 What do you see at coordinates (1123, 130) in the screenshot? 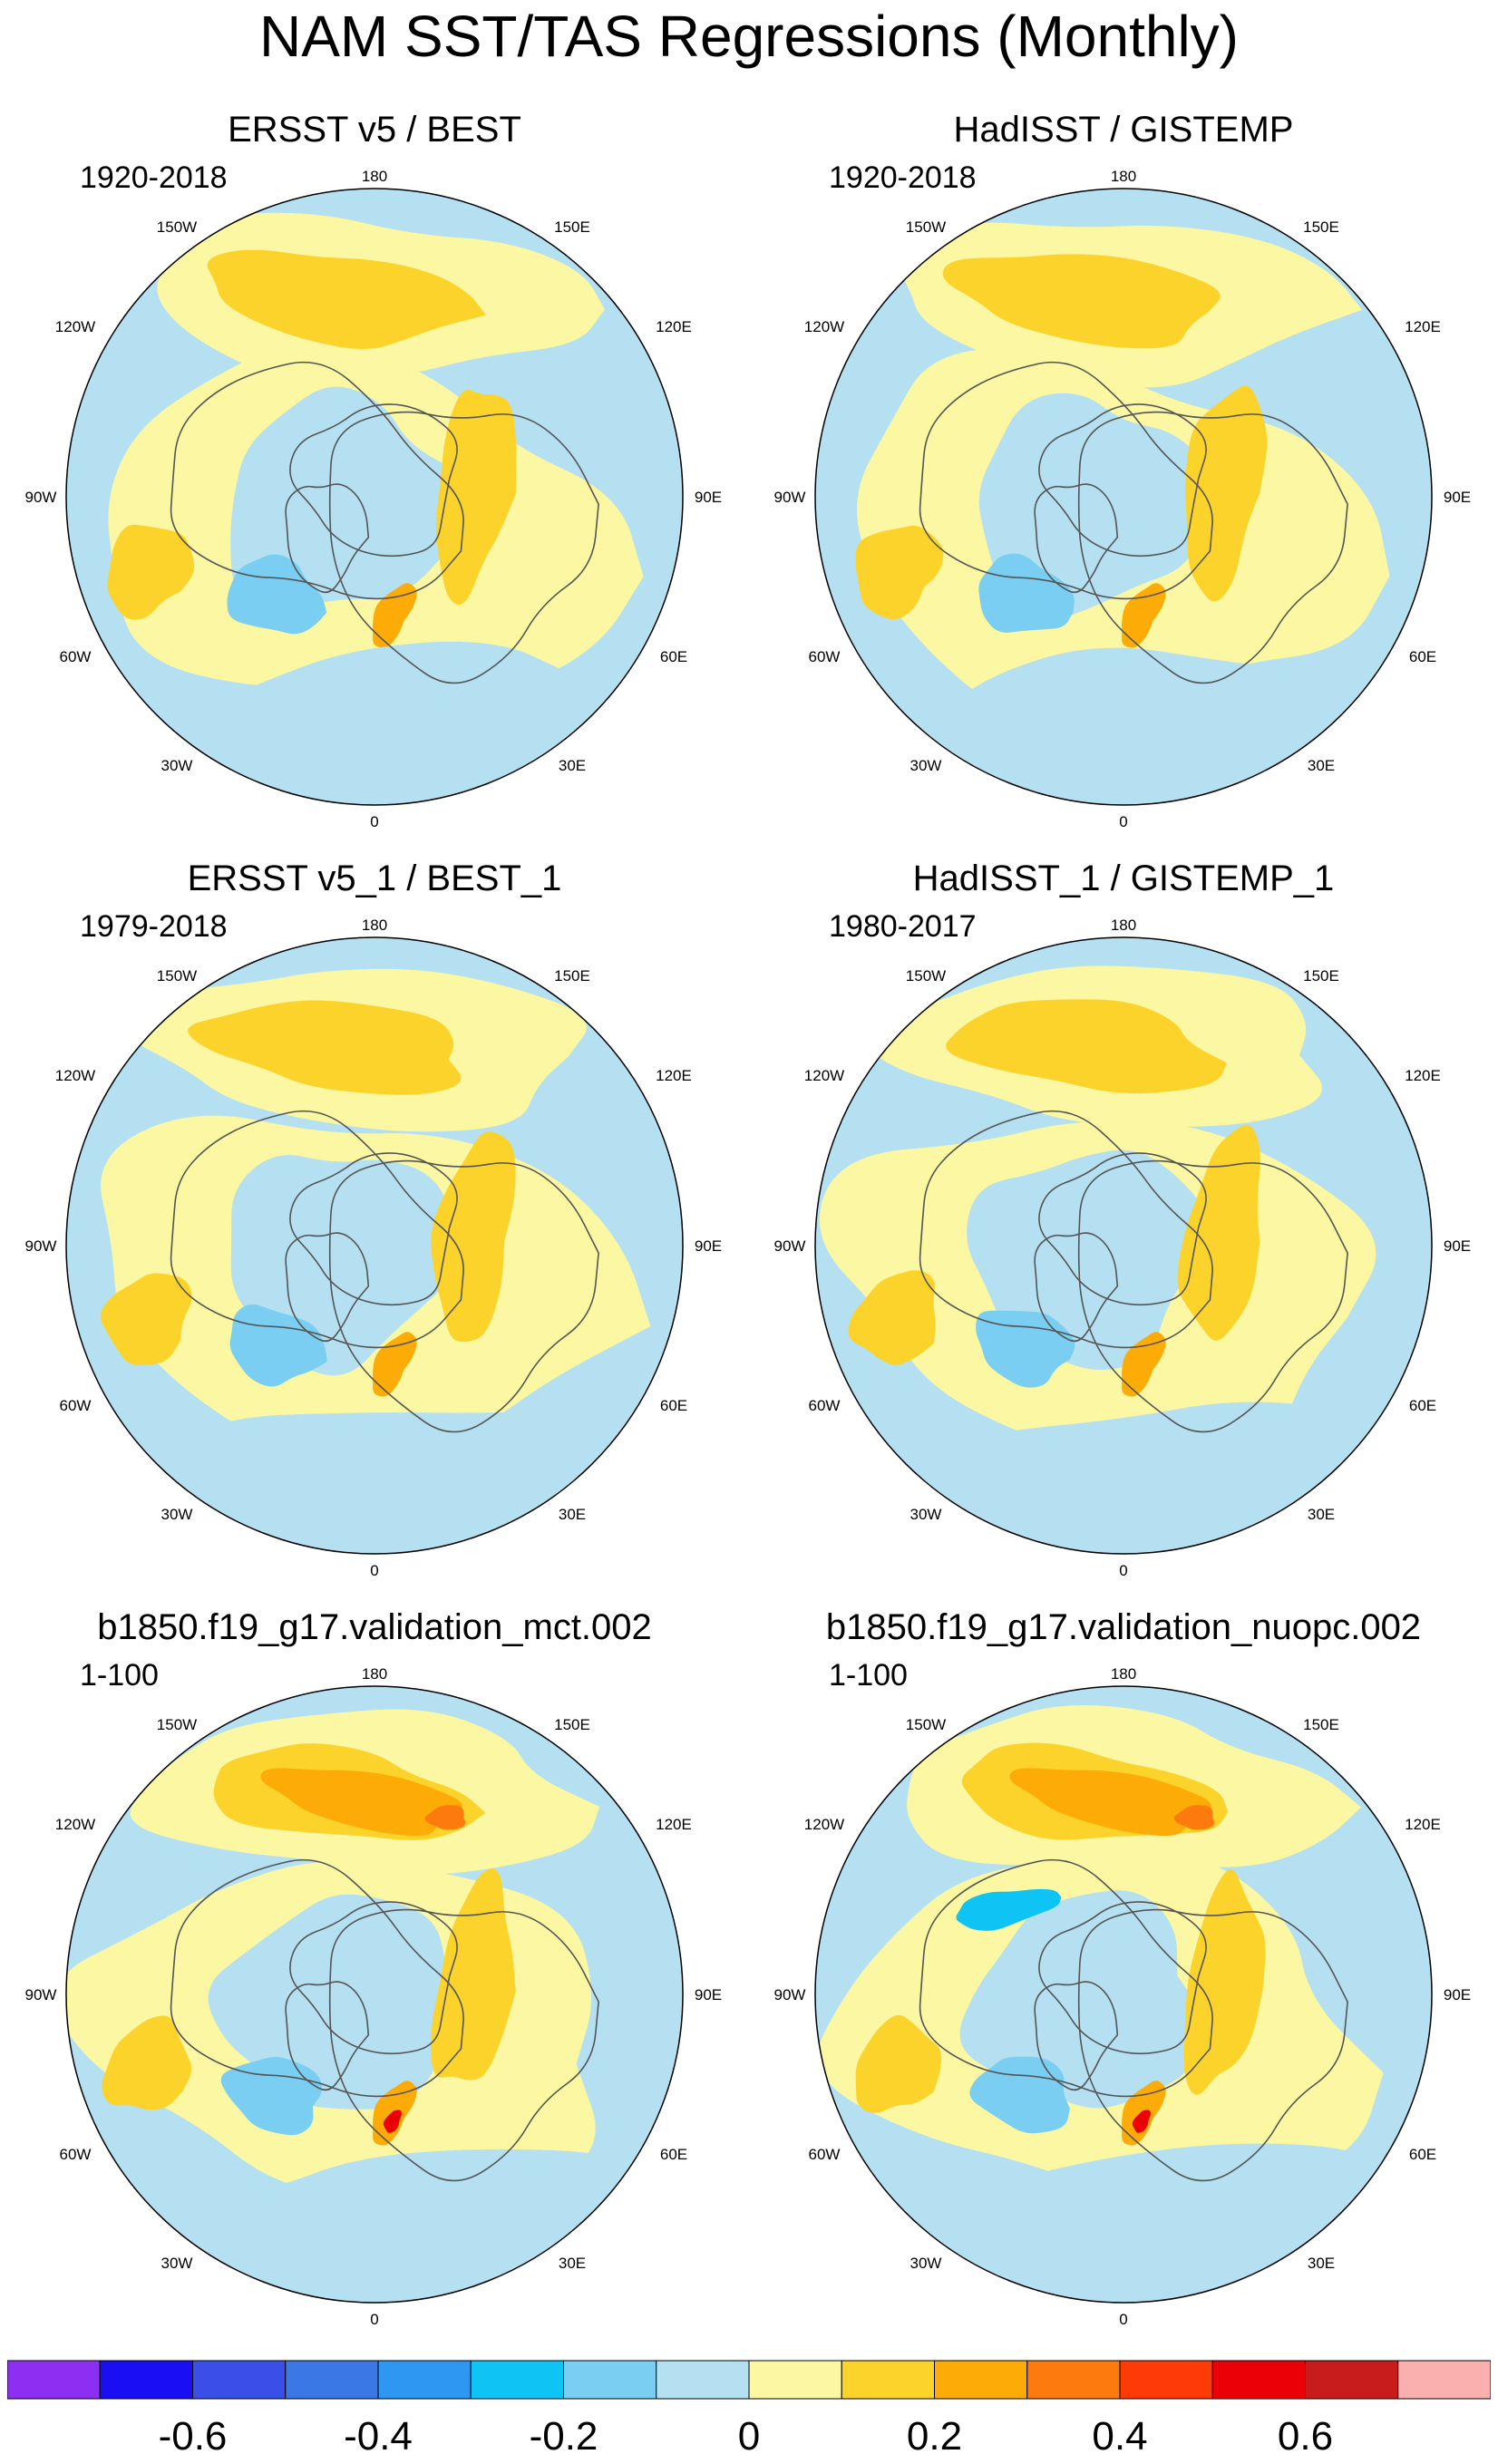
I see `panel-title: HadISST / GISTEMP` at bounding box center [1123, 130].